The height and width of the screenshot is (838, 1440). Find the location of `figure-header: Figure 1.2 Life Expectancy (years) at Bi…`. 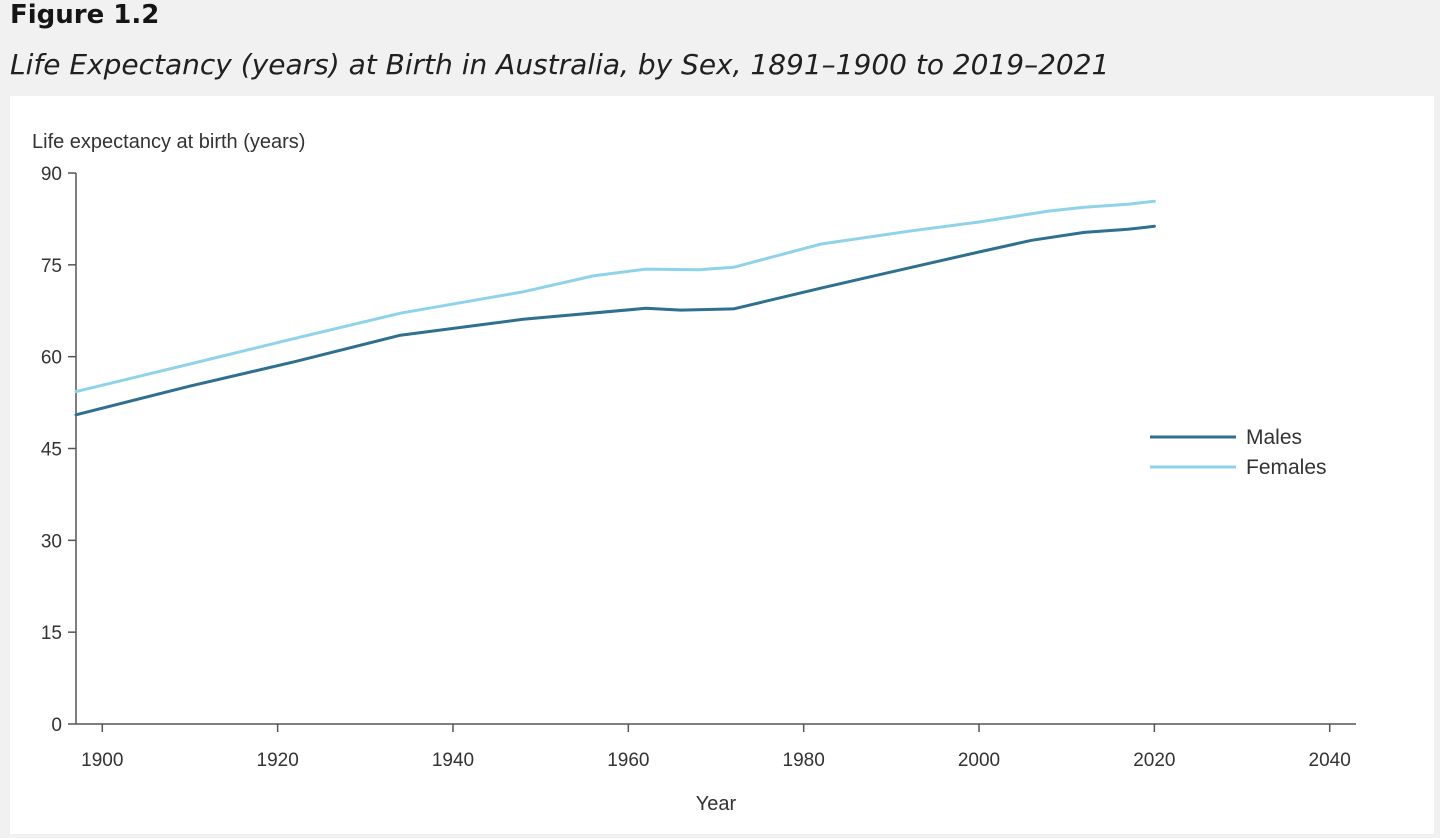

figure-header: Figure 1.2 Life Expectancy (years) at Bi… is located at coordinates (720, 48).